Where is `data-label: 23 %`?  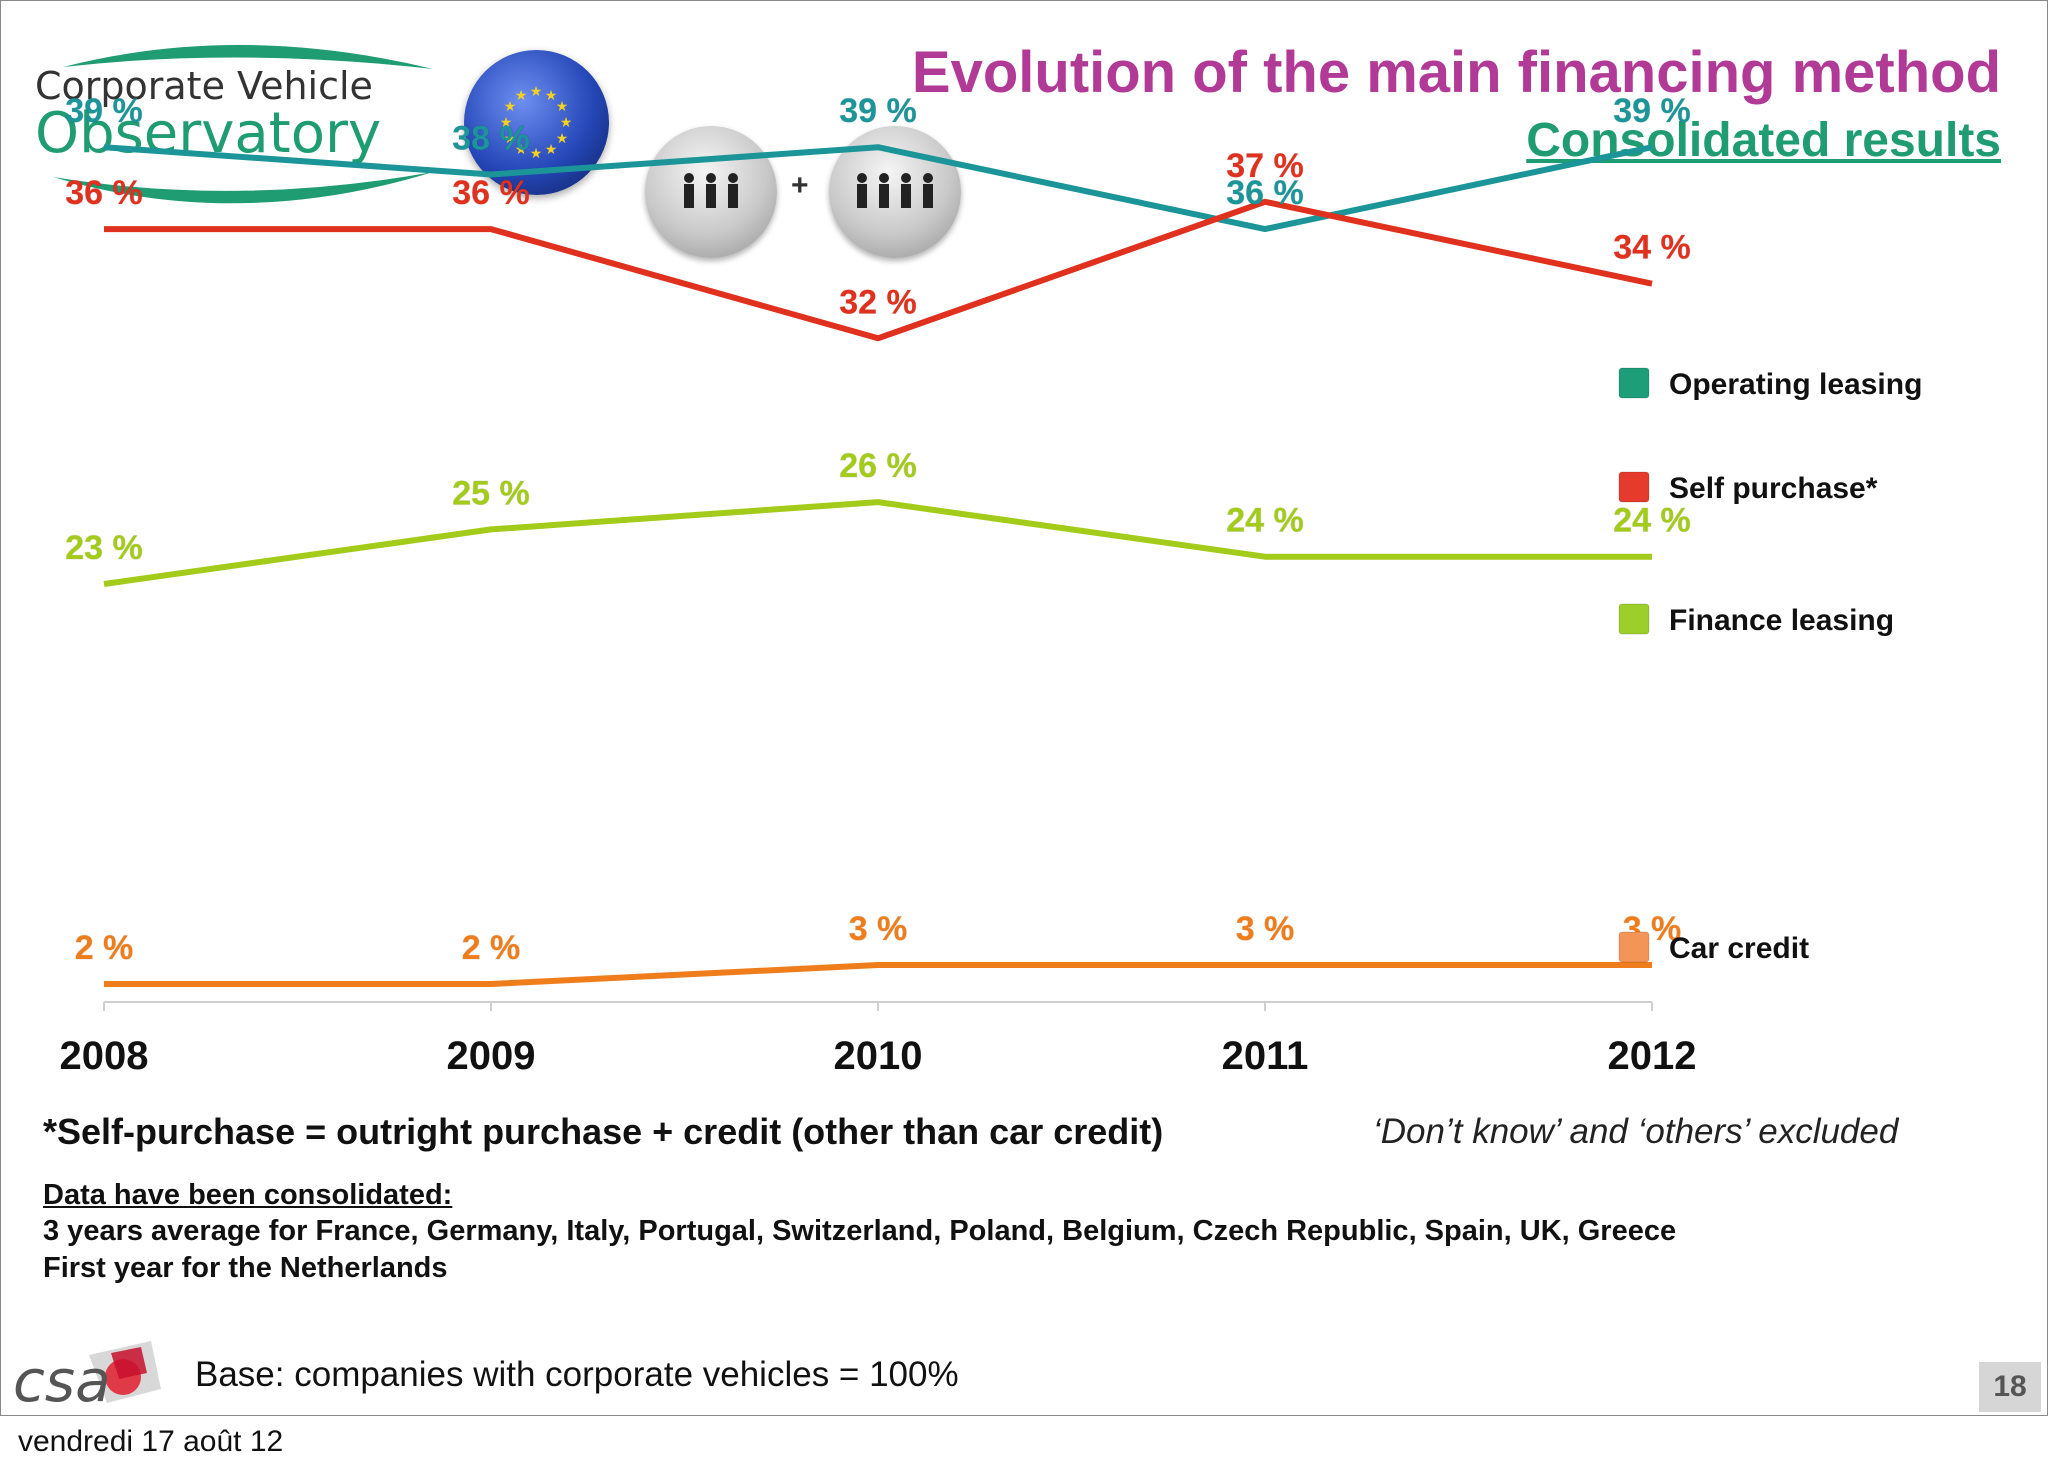 data-label: 23 % is located at coordinates (104, 548).